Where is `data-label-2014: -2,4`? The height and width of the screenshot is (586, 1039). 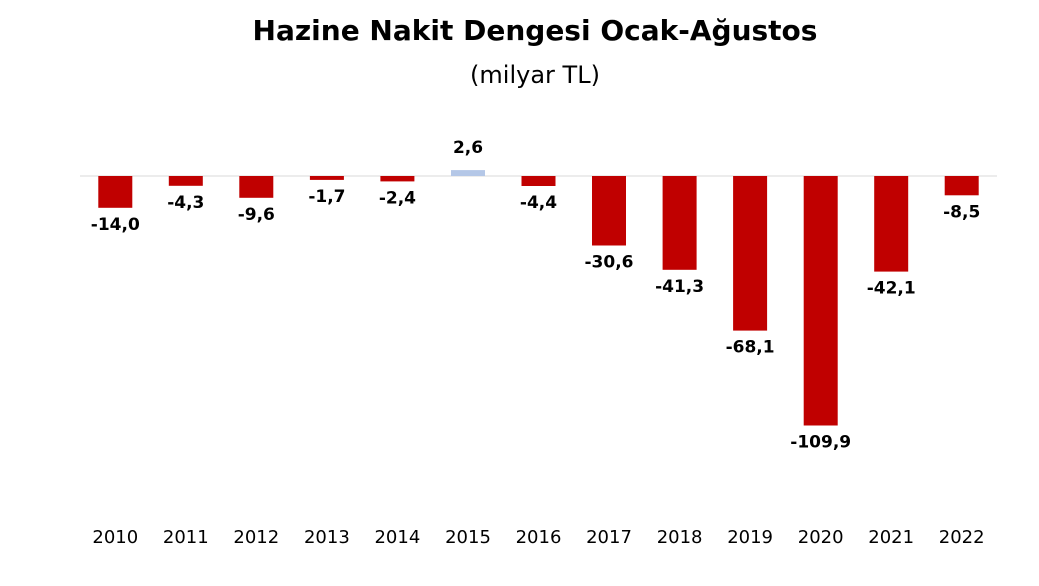
data-label-2014: -2,4 is located at coordinates (397, 198).